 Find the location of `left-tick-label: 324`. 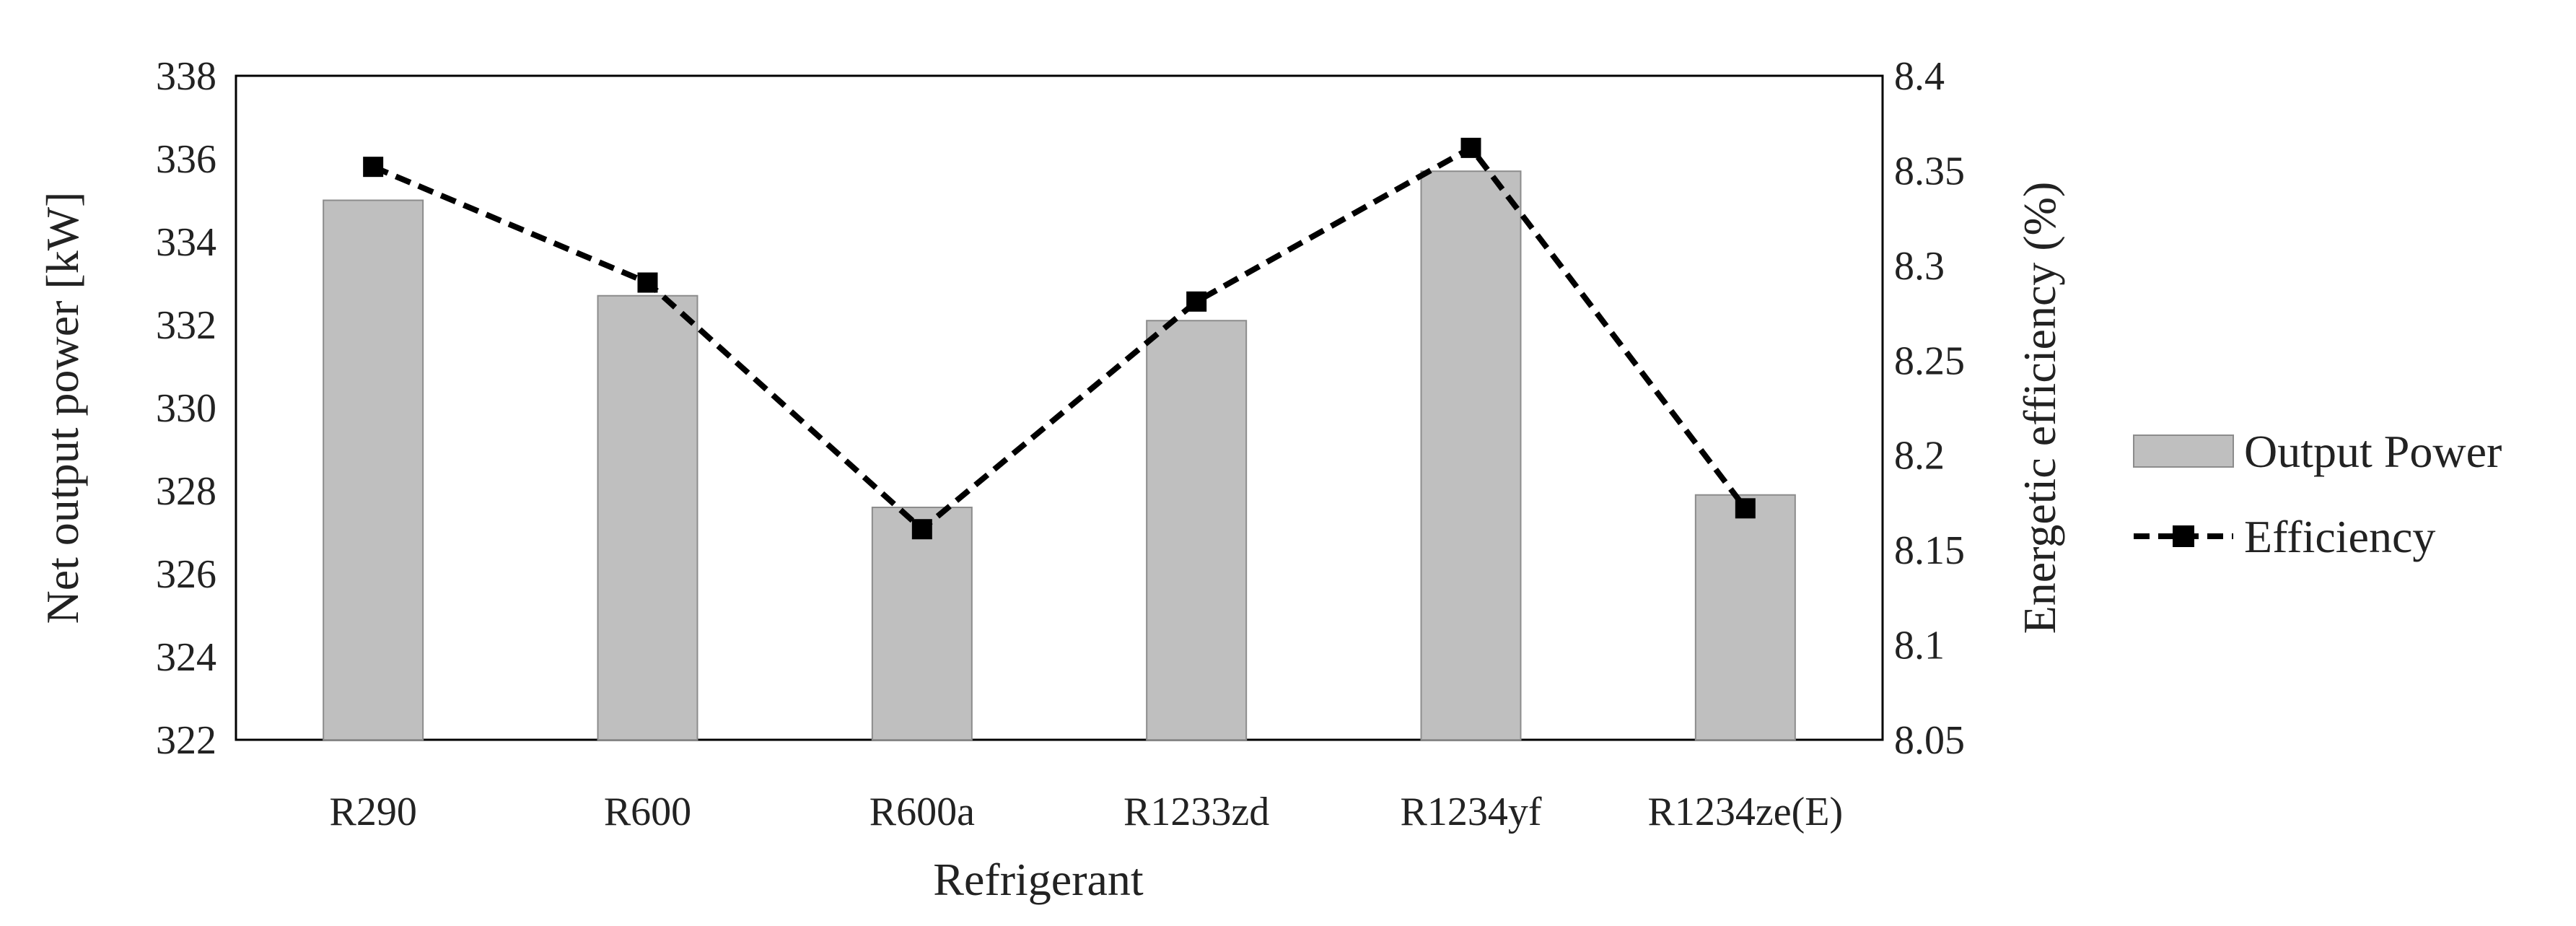

left-tick-label: 324 is located at coordinates (186, 658).